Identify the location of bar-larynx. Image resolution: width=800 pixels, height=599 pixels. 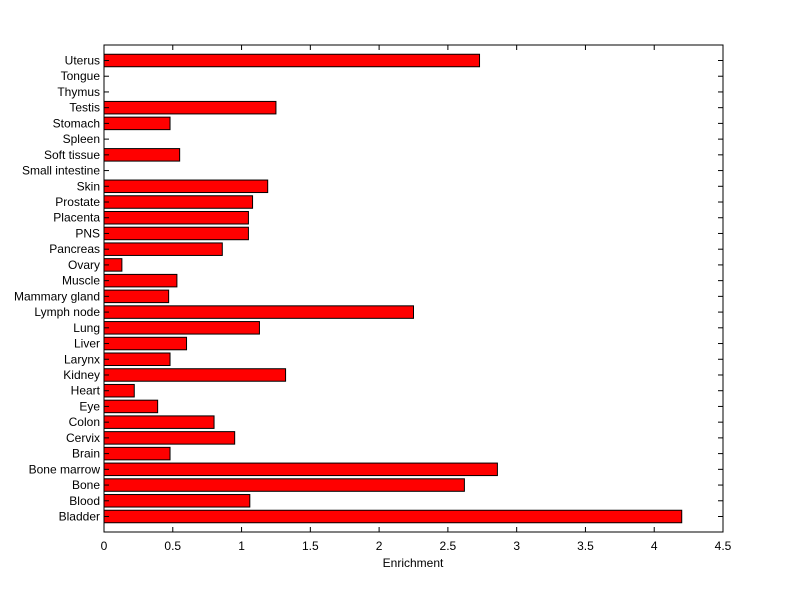
(137, 359).